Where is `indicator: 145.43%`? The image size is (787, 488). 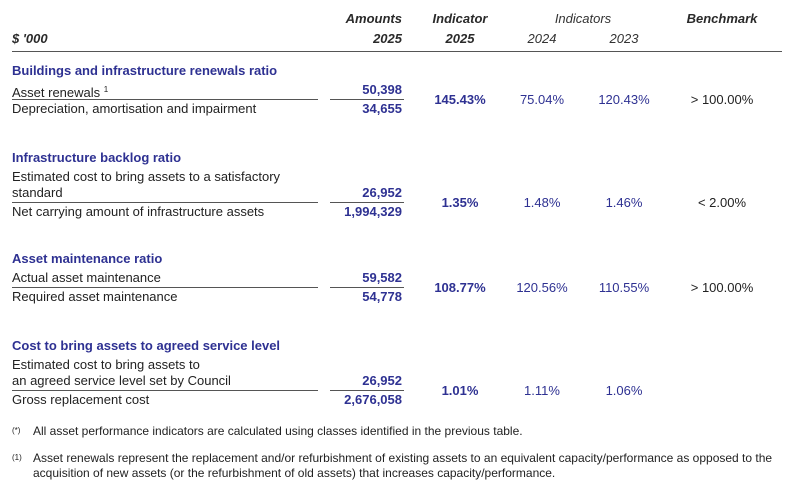
indicator: 145.43% is located at coordinates (460, 99).